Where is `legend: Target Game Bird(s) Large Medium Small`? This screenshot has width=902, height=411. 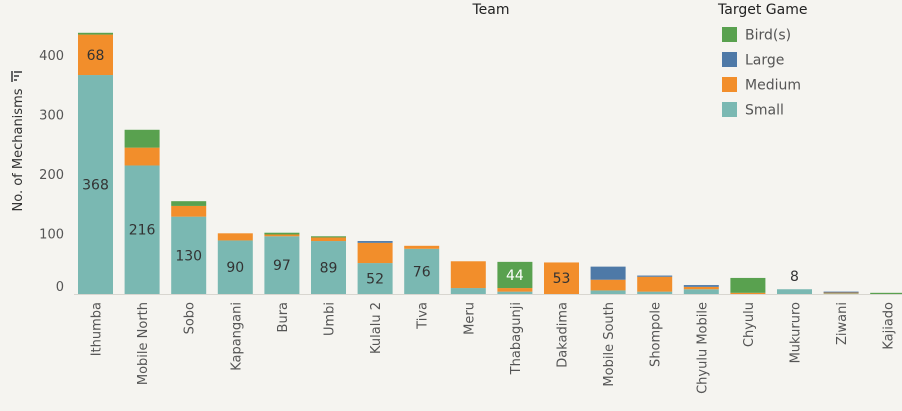 legend: Target Game Bird(s) Large Medium Small is located at coordinates (762, 60).